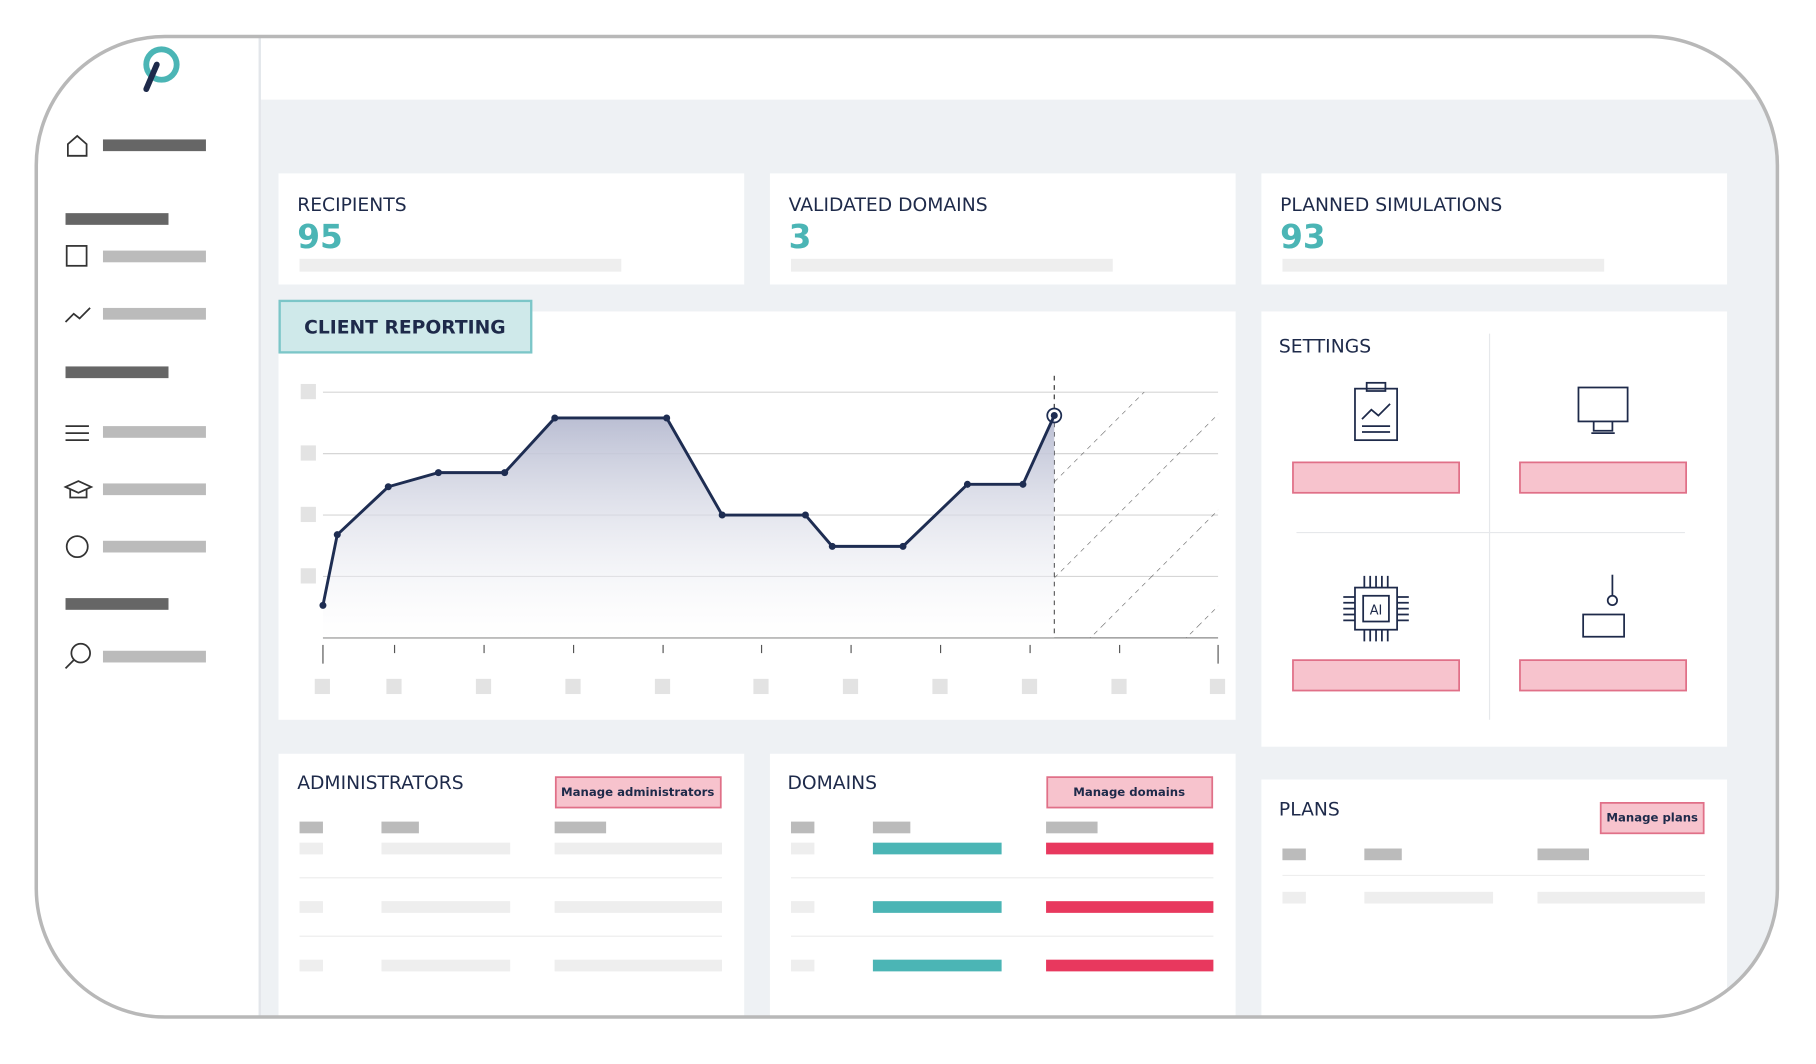 The height and width of the screenshot is (1064, 1816). I want to click on svg-text: AI, so click(1376, 610).